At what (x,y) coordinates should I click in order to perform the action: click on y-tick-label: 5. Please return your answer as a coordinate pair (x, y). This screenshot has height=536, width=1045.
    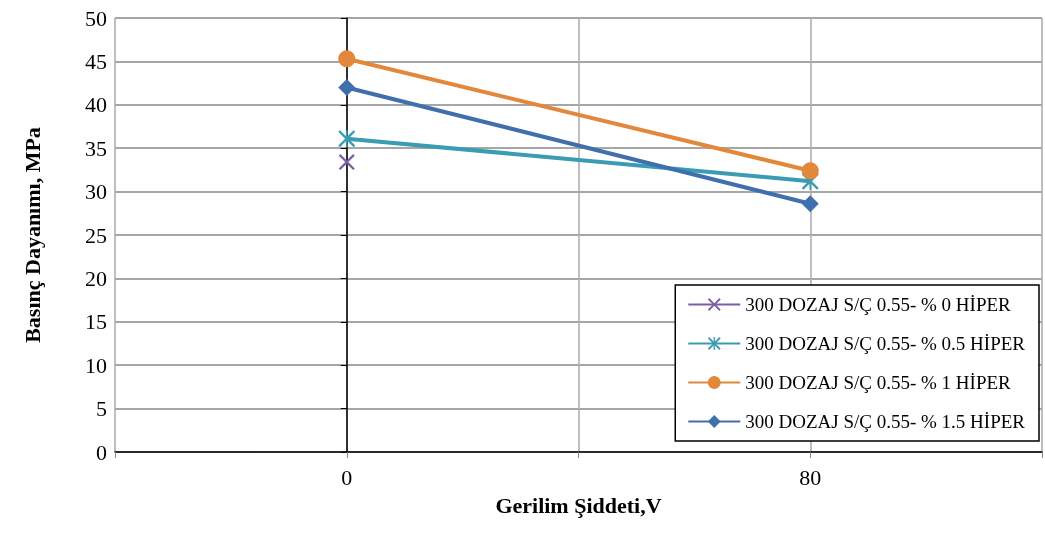
    Looking at the image, I should click on (101, 409).